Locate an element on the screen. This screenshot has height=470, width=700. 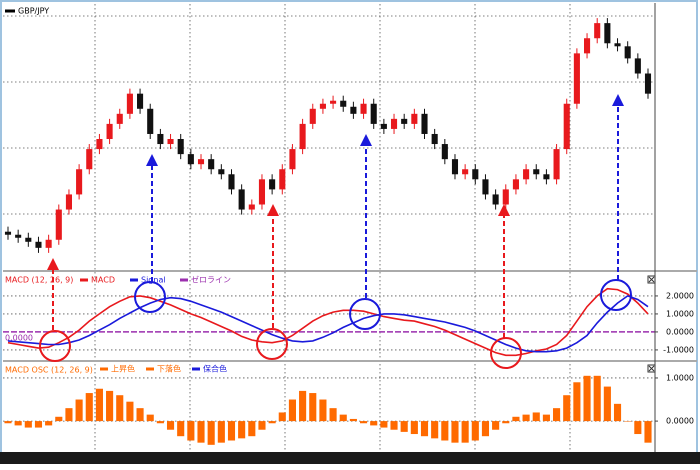
legend-label: Signal is located at coordinates (153, 280).